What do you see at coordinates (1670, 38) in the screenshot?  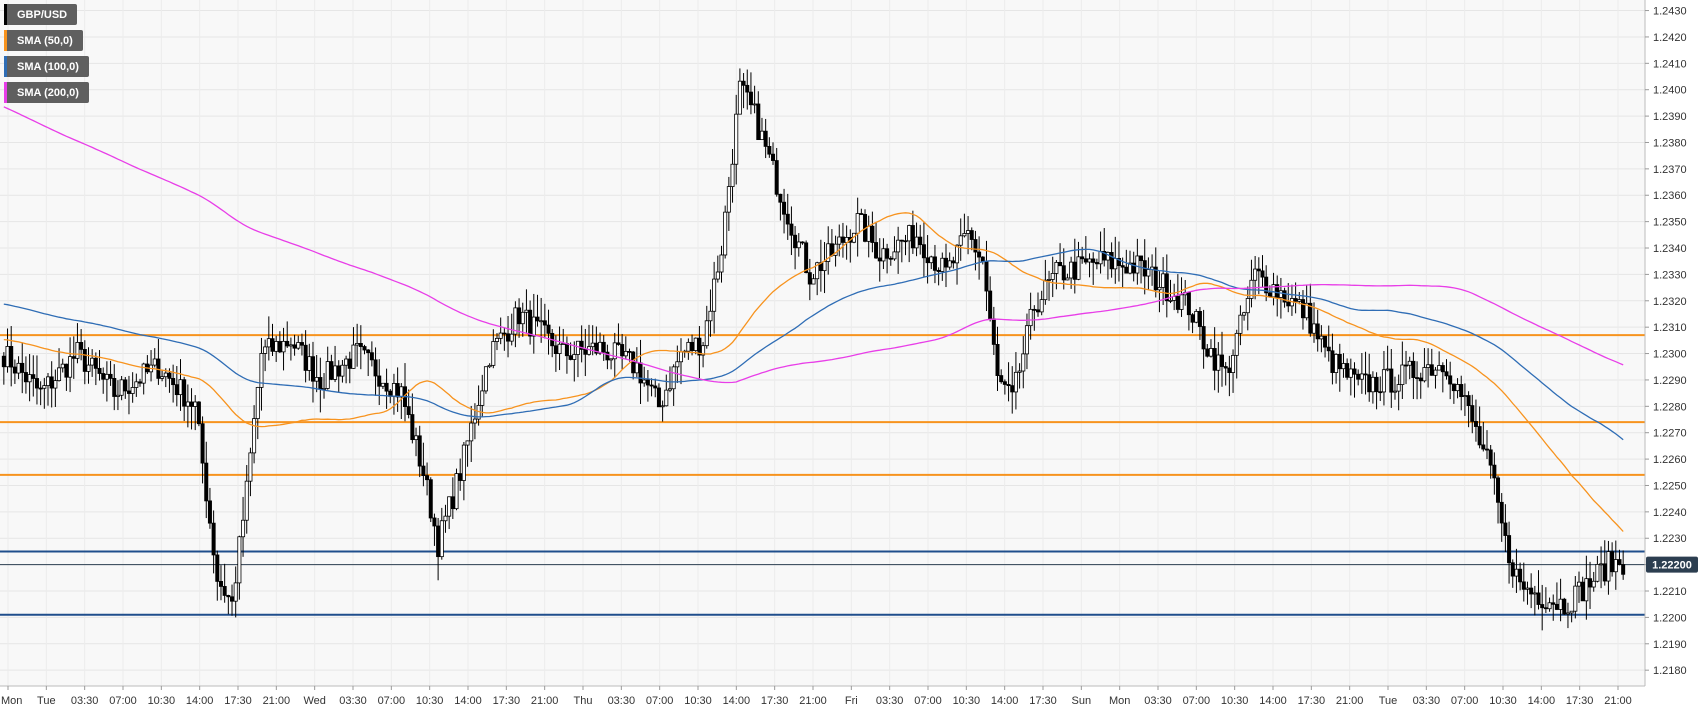 I see `y-tick-label: 1.2420` at bounding box center [1670, 38].